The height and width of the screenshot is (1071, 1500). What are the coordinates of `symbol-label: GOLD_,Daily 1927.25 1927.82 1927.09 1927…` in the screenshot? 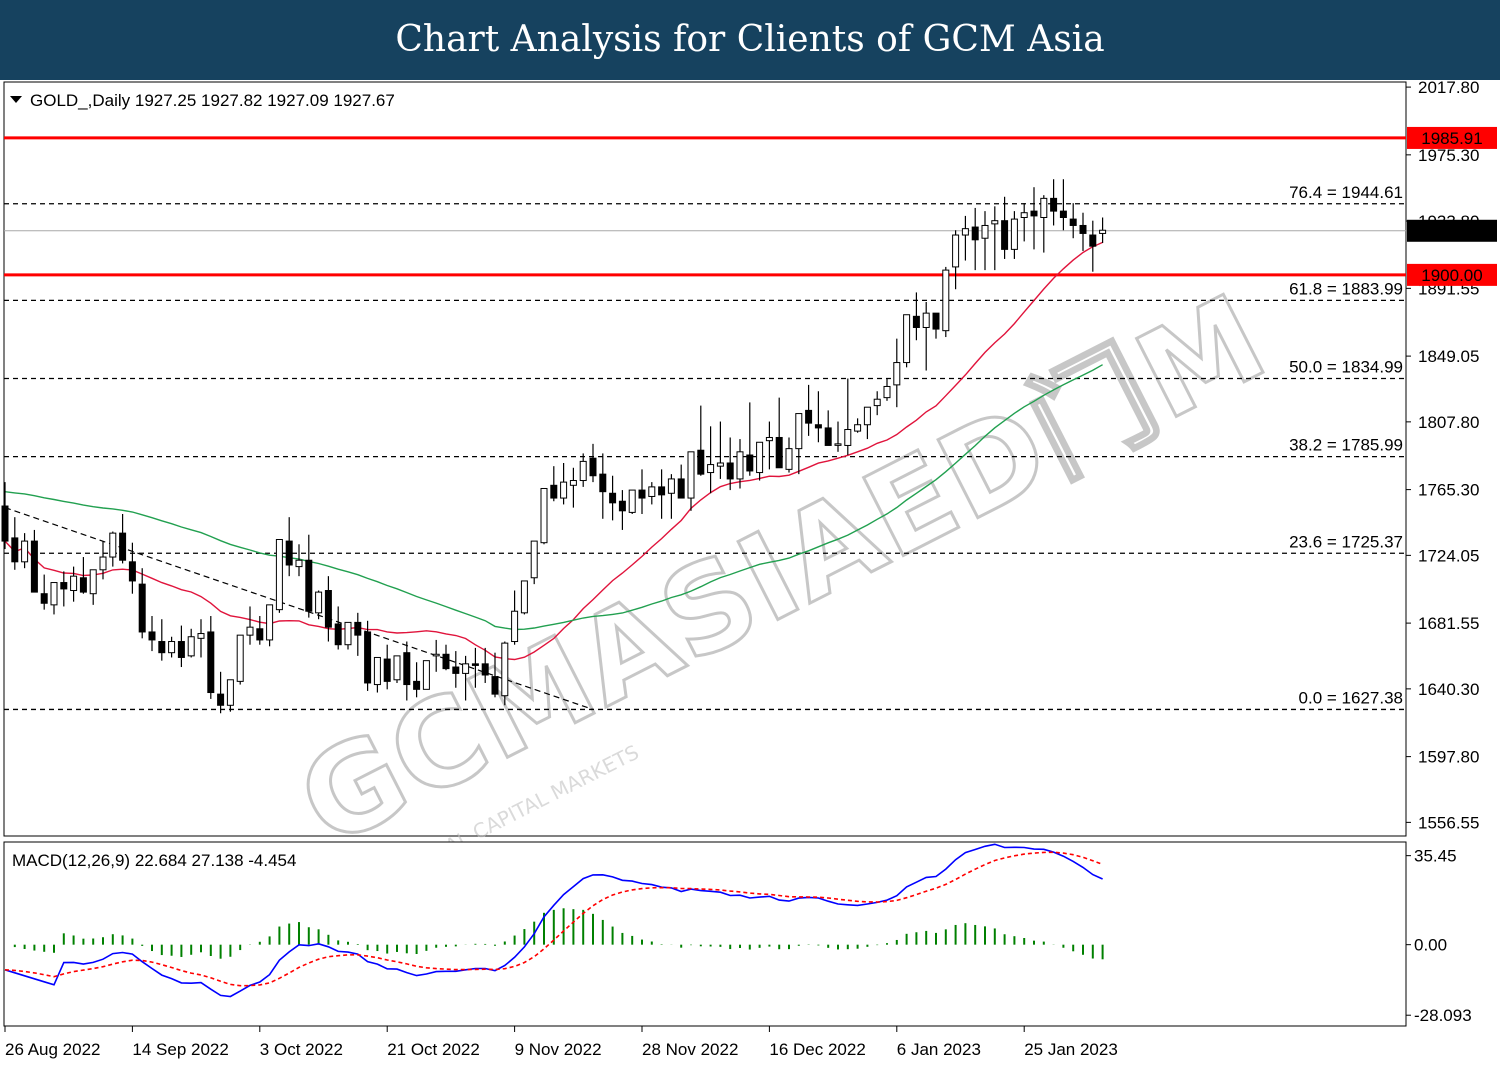 It's located at (212, 100).